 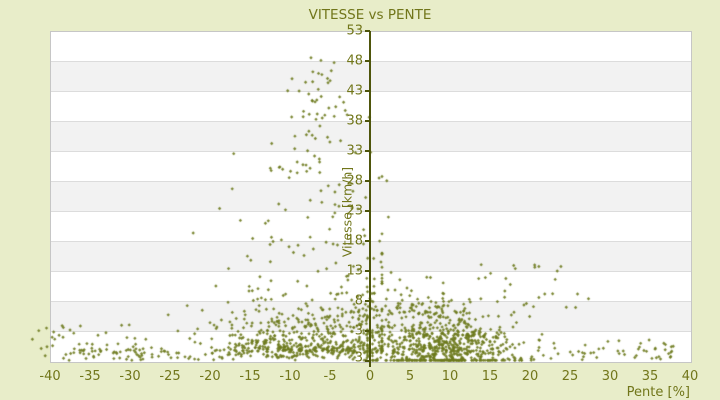 I want to click on y-axis-title: Vitesse [km/h], so click(x=347, y=212).